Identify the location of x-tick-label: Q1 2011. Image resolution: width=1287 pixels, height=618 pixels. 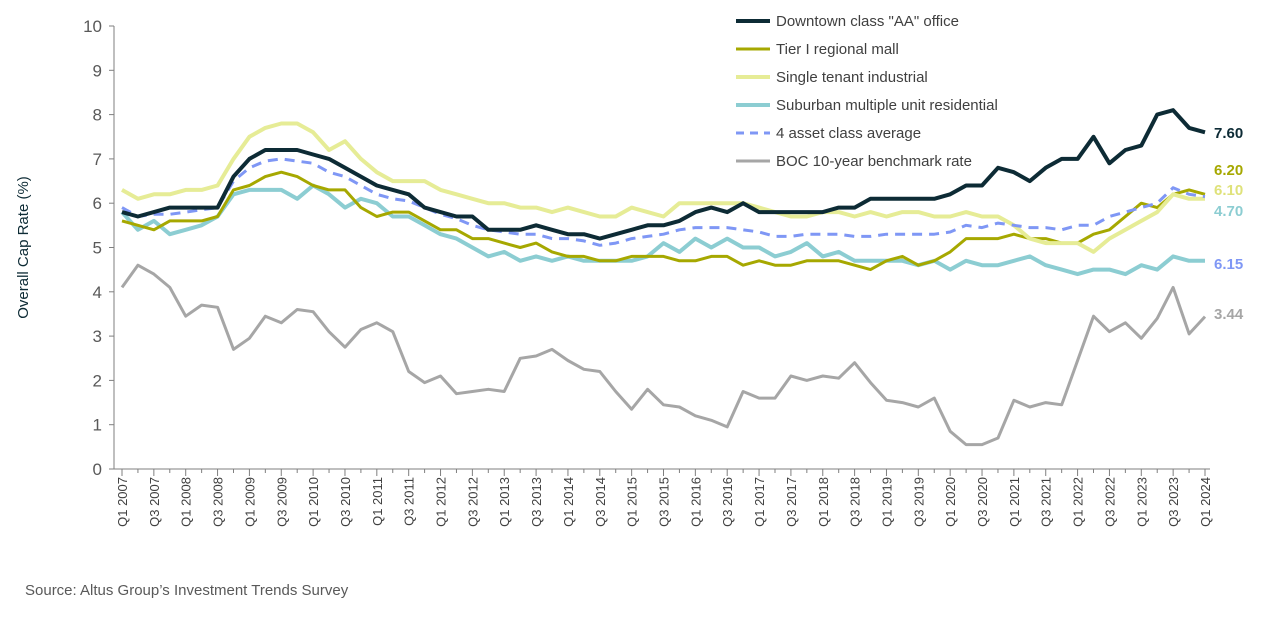
(377, 501).